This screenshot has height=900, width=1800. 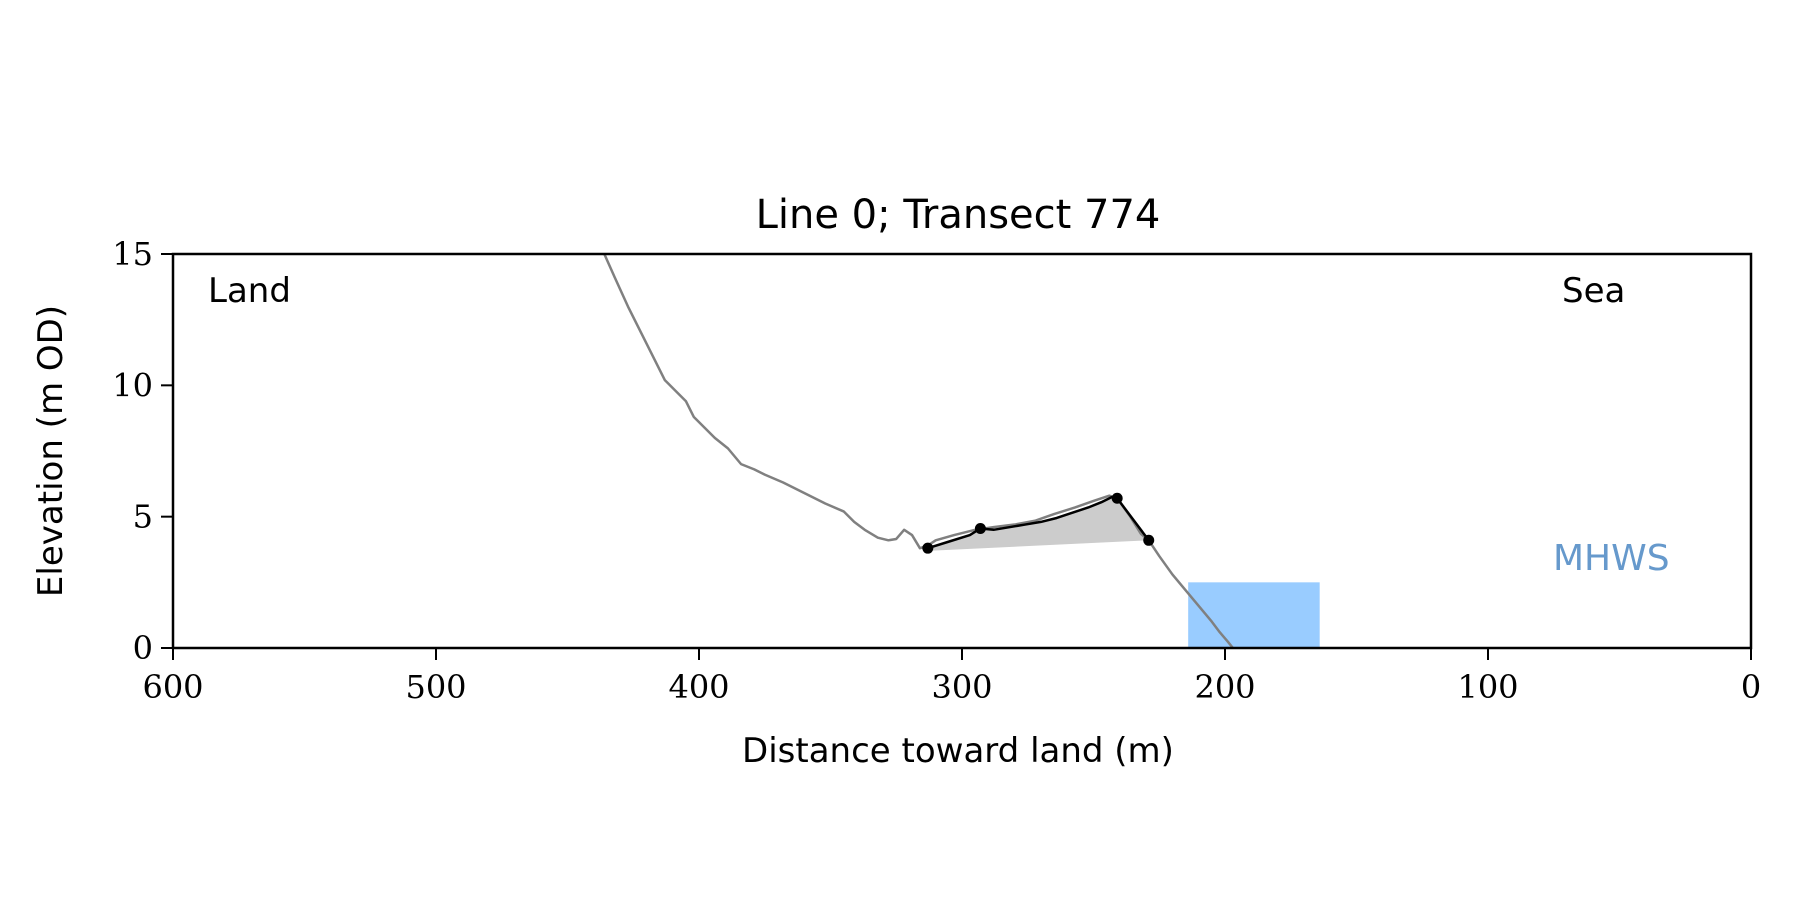 I want to click on y-tick-label: 10, so click(x=132, y=385).